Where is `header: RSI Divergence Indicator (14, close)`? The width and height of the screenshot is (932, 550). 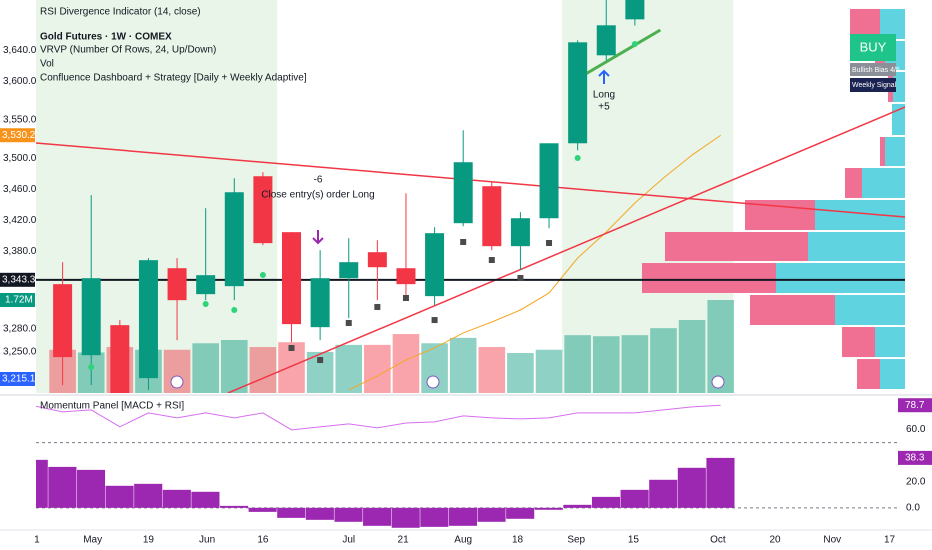 header: RSI Divergence Indicator (14, close) is located at coordinates (120, 12).